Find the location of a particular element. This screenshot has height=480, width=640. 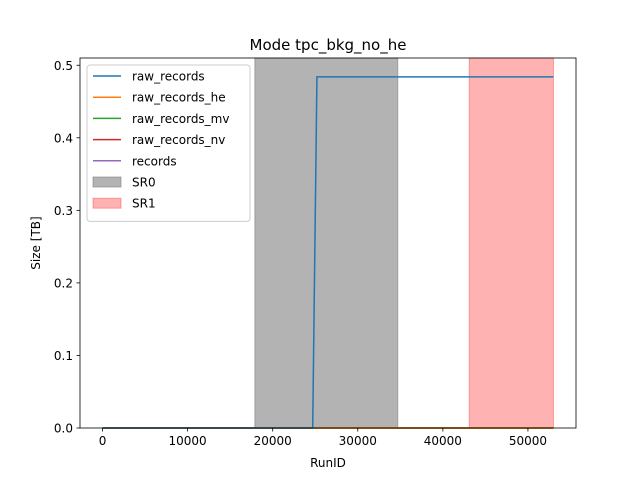

y-tick-label: 0.2 is located at coordinates (63, 283).